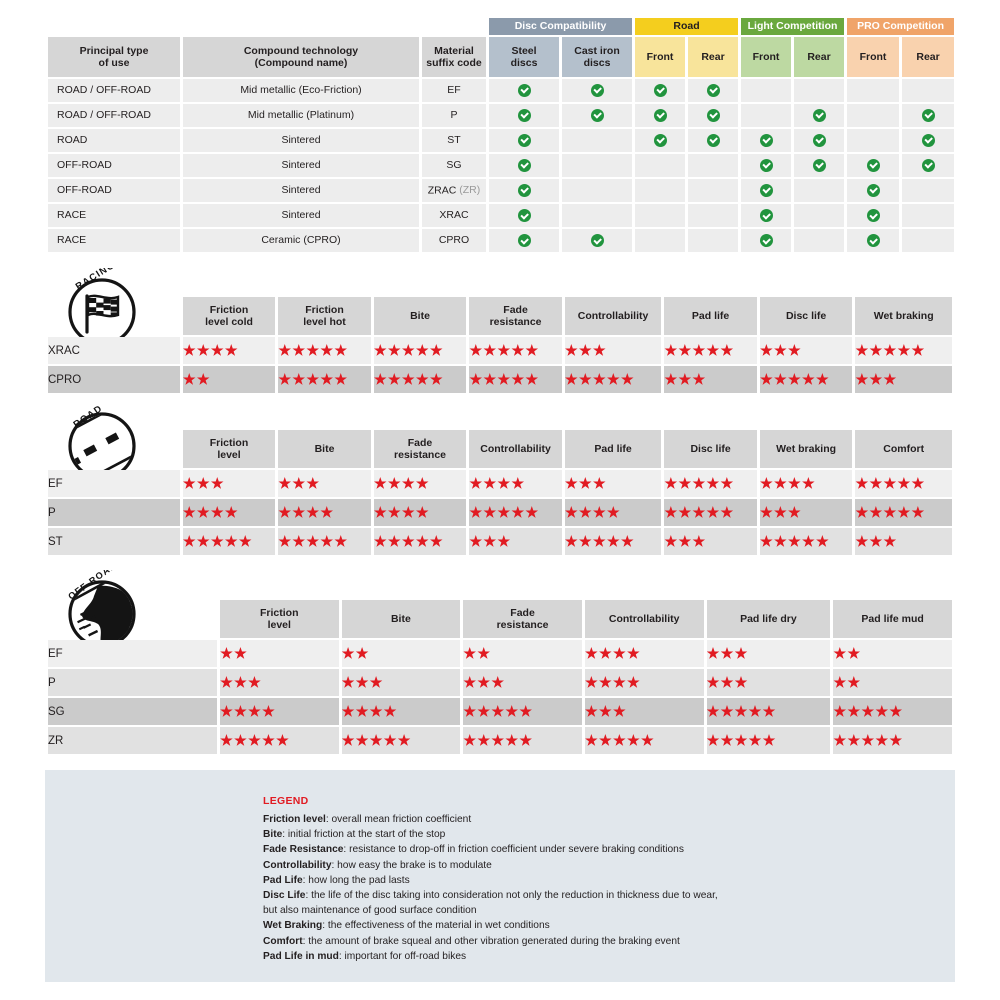 This screenshot has height=1000, width=1000. I want to click on offroad-column-header: Pad life mud, so click(892, 619).